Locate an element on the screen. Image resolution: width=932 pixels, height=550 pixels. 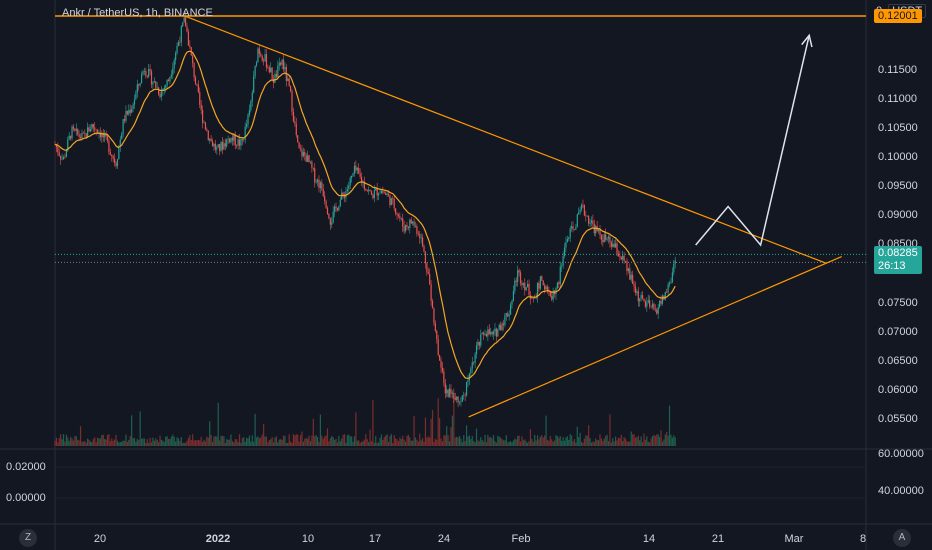
time-label: 8 is located at coordinates (863, 539).